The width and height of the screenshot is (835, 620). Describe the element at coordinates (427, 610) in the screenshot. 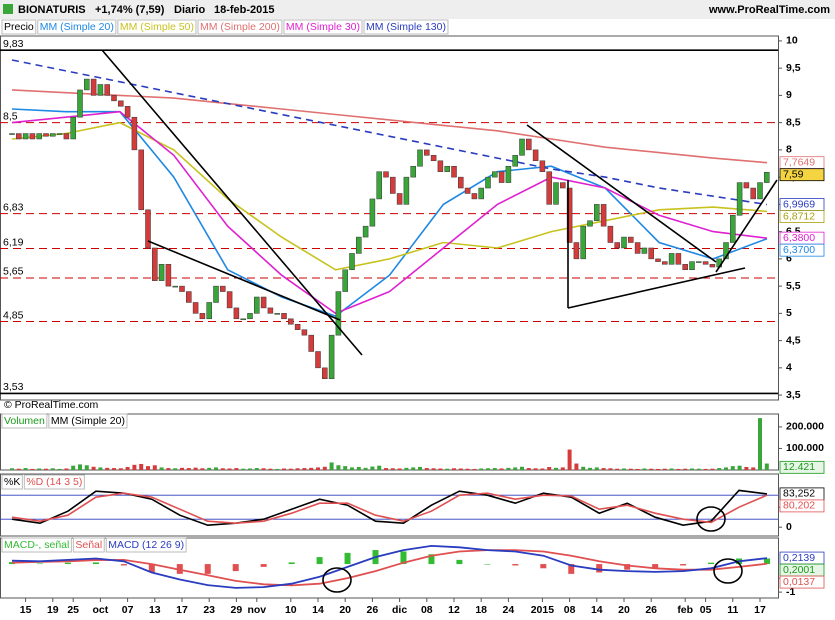

I see `x-tick-label: 08` at that location.